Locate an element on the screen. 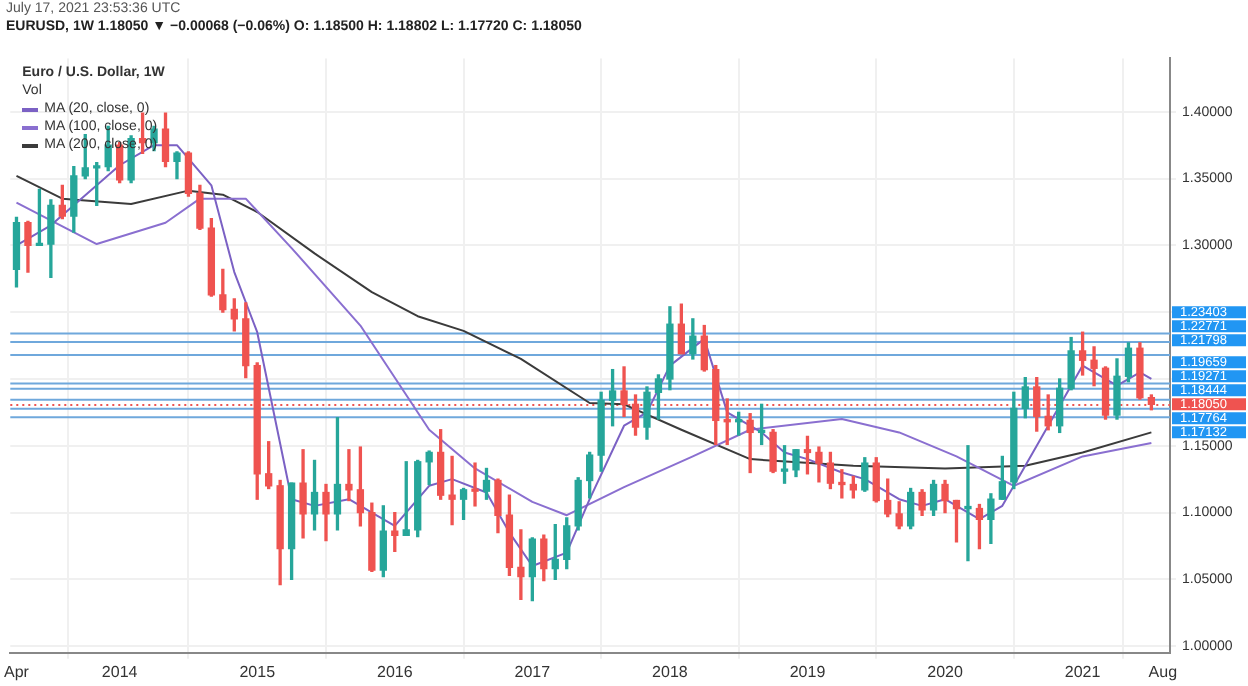 Image resolution: width=1248 pixels, height=686 pixels. x-tick-label: Apr is located at coordinates (17, 671).